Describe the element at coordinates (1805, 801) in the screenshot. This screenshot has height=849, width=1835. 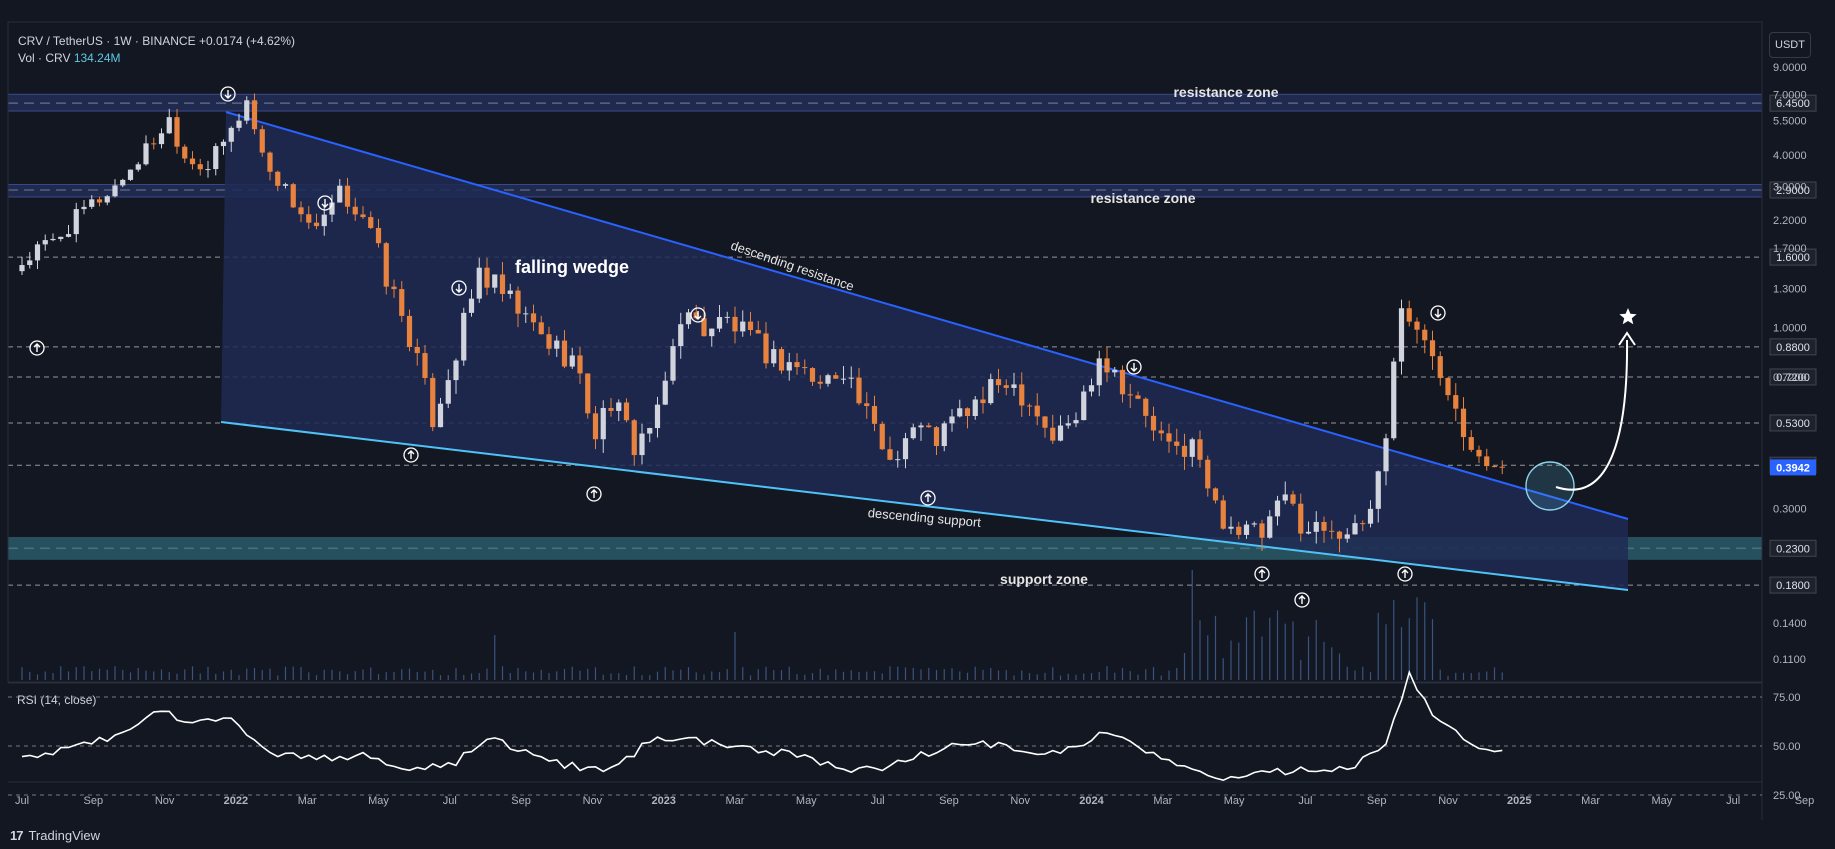
I see `x-tick-25: Sep` at that location.